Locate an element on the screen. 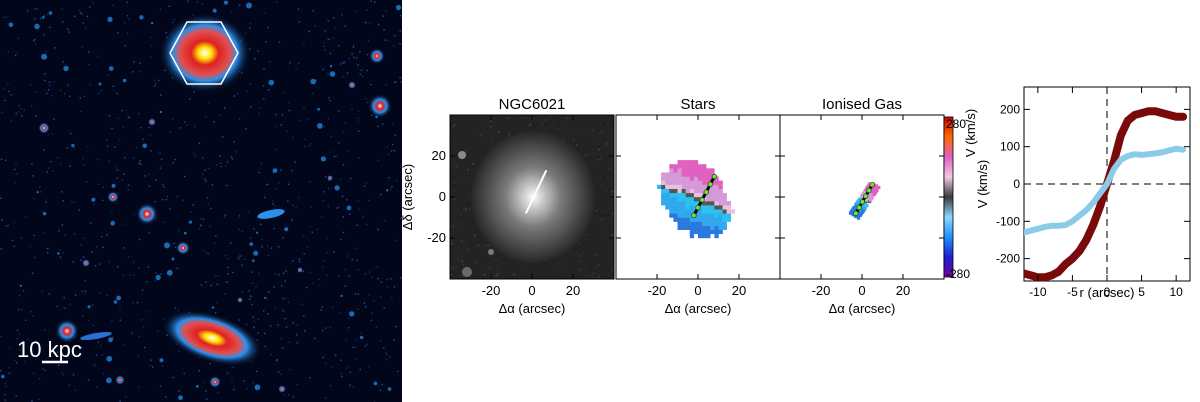 Image resolution: width=1200 pixels, height=402 pixels. gas-axes: -20 0 20 is located at coordinates (862, 206).